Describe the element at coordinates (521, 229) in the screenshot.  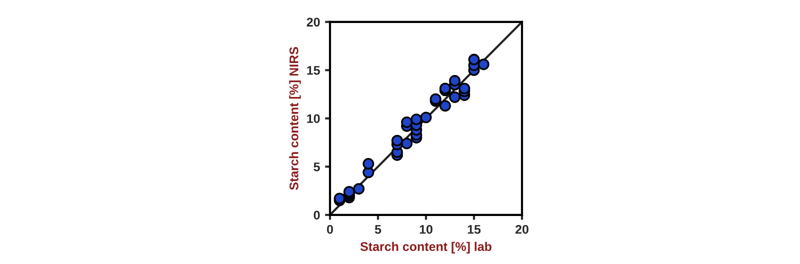
I see `x-tick-label: 20` at that location.